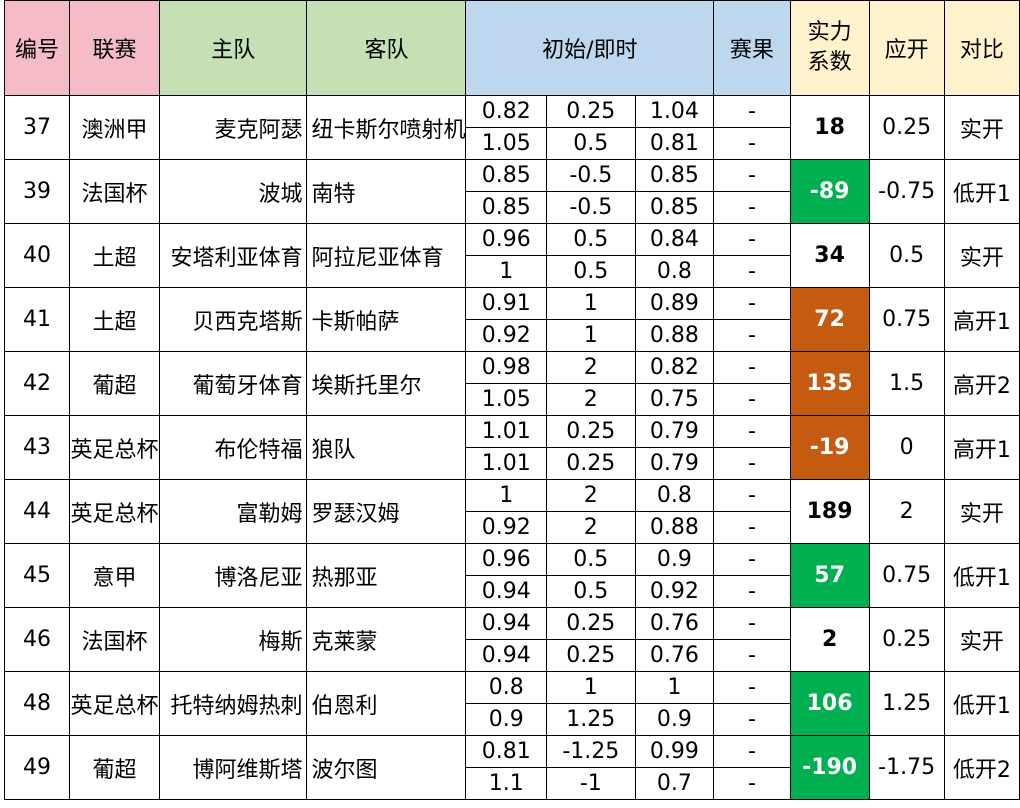 The height and width of the screenshot is (808, 1020). I want to click on cell-id: 40, so click(37, 255).